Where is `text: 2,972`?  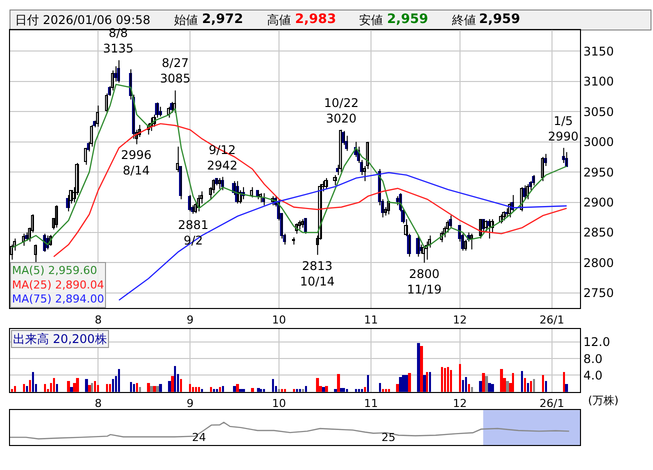 text: 2,972 is located at coordinates (223, 19).